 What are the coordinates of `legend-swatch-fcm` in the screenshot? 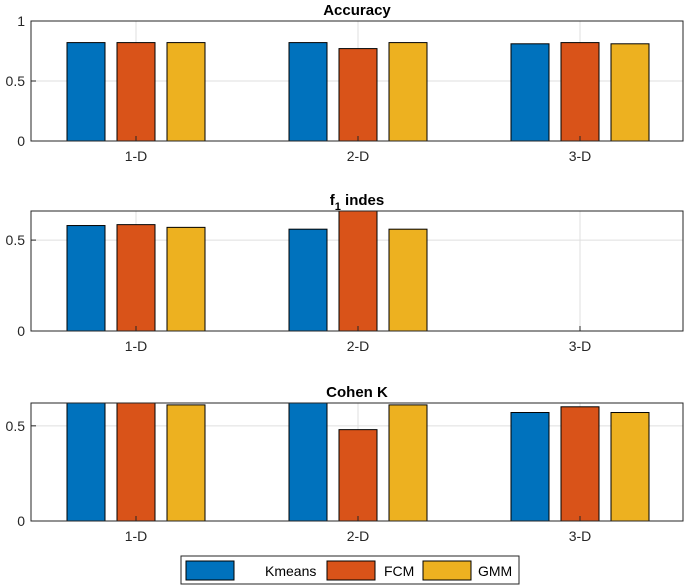 It's located at (351, 570).